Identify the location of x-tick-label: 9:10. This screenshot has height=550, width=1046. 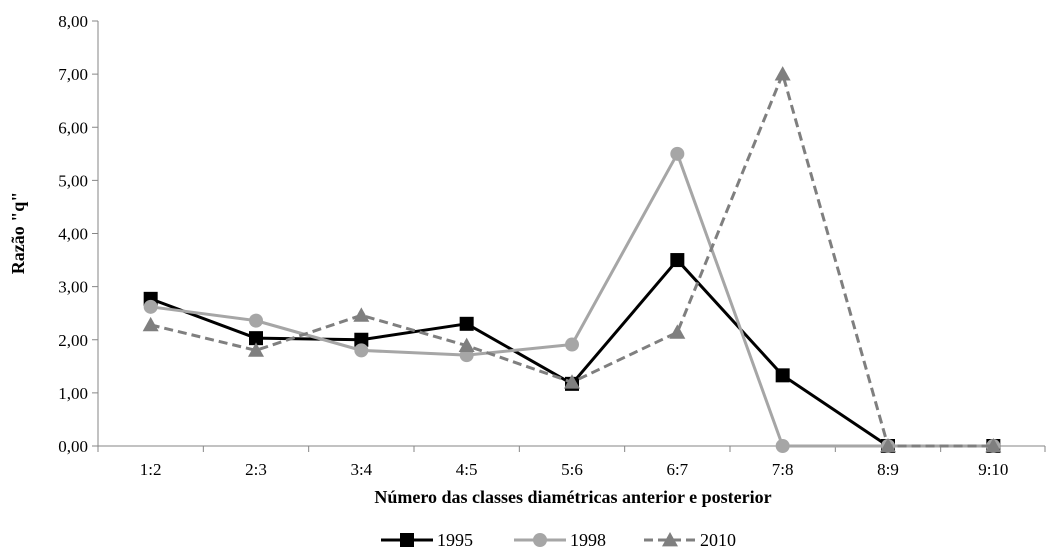
(993, 469).